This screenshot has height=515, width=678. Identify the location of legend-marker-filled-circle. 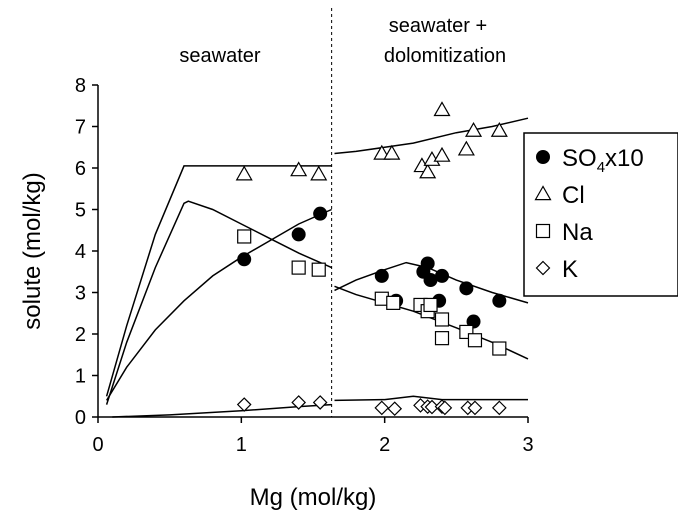
(543, 157).